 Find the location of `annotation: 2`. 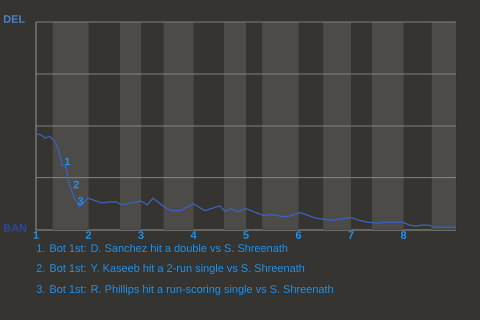

annotation: 2 is located at coordinates (76, 184).